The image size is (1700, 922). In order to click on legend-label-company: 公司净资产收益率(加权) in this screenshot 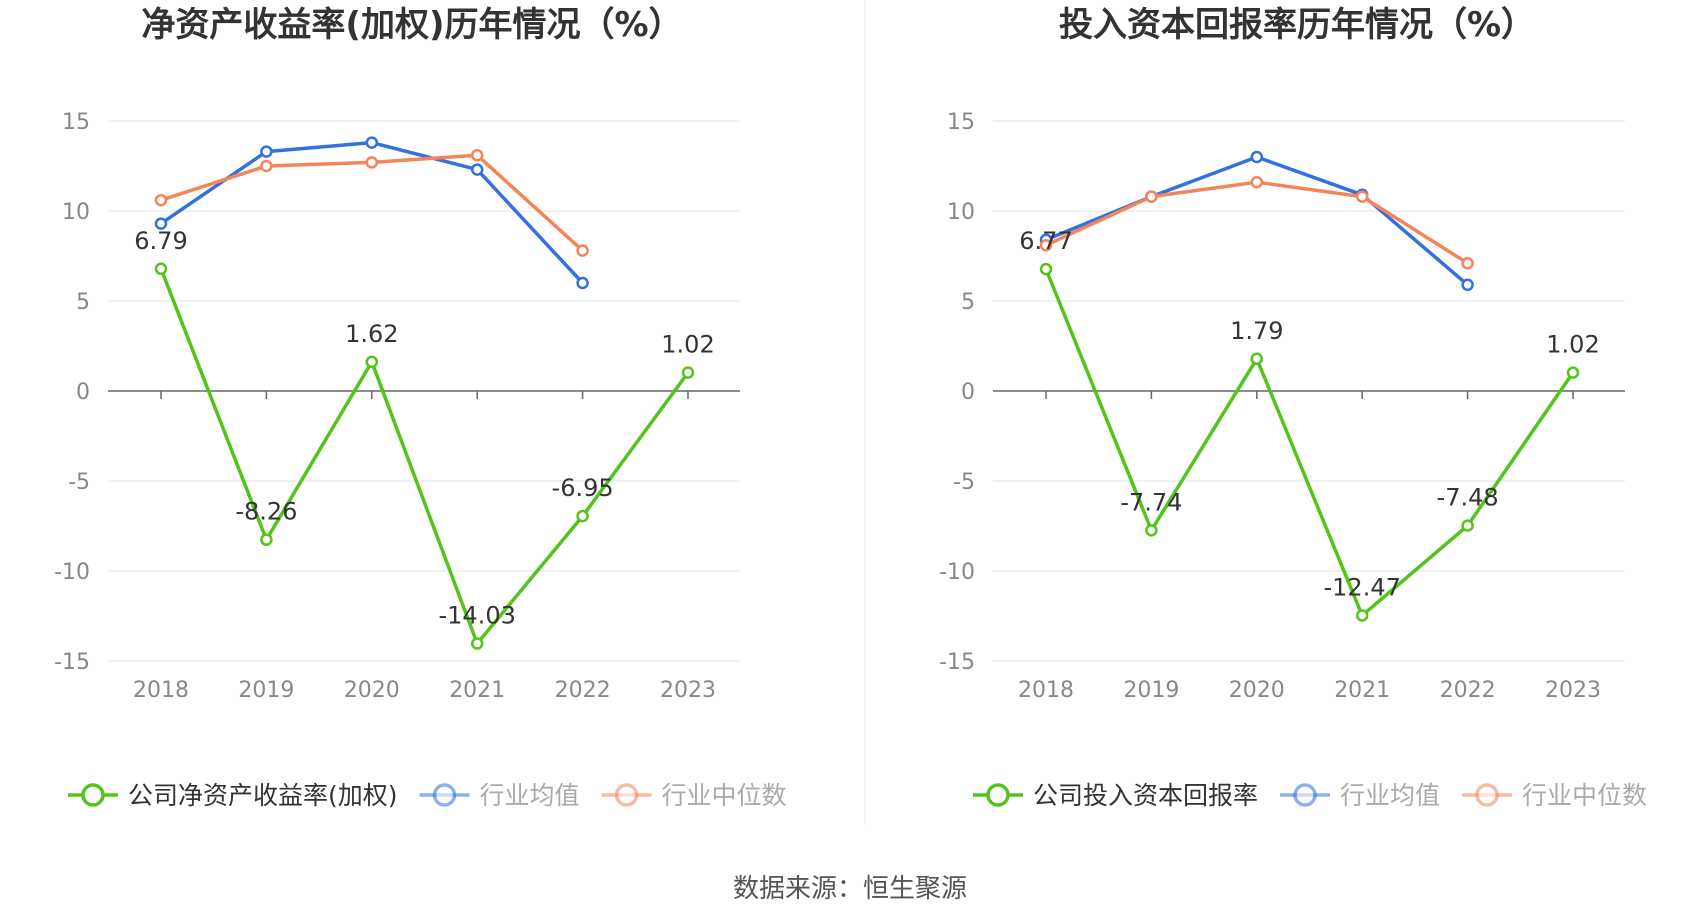, I will do `click(263, 795)`.